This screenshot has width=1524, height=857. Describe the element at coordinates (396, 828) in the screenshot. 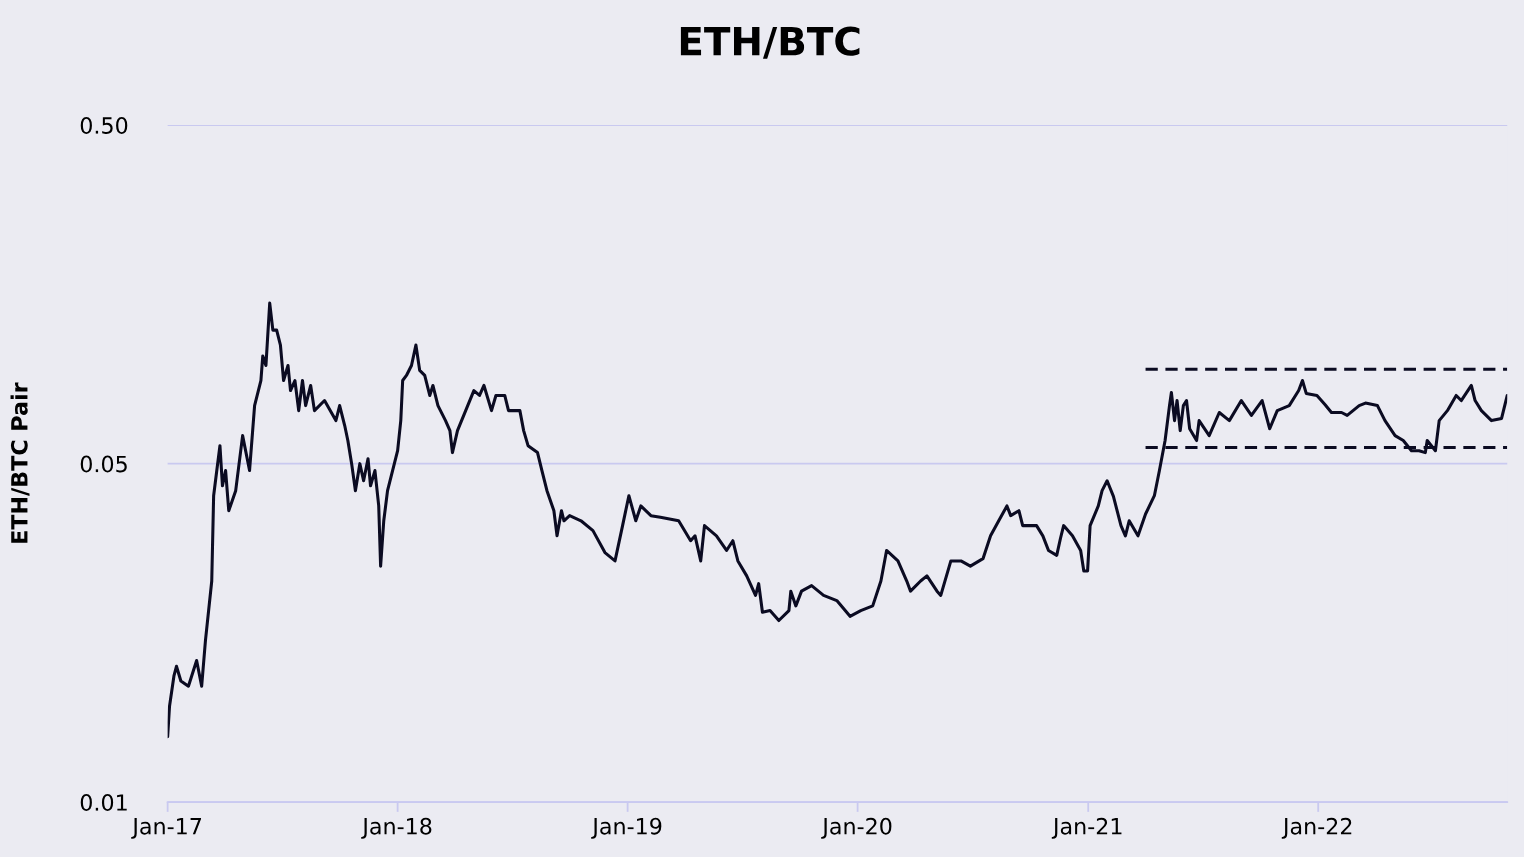

I see `x-tick-label: Jan-18` at that location.